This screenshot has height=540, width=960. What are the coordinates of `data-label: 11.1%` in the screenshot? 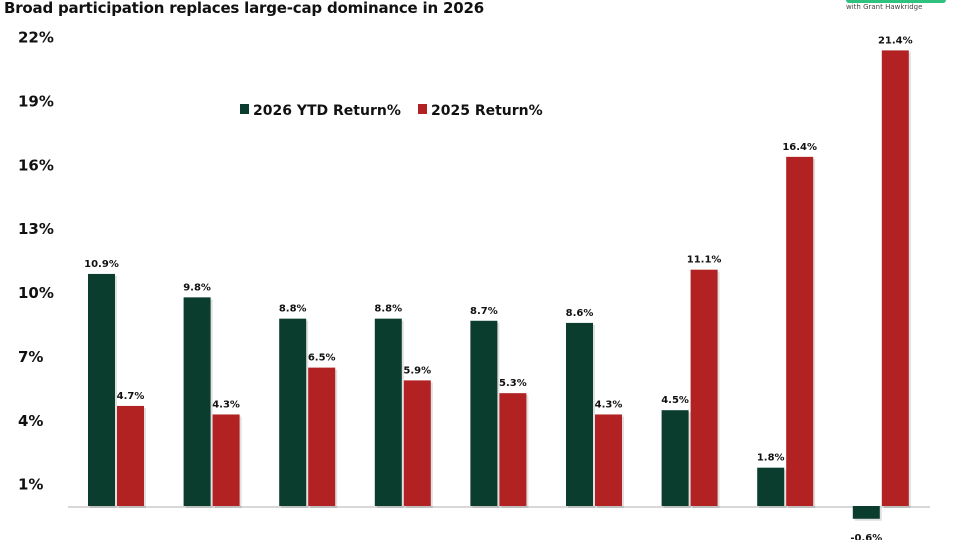 It's located at (704, 260).